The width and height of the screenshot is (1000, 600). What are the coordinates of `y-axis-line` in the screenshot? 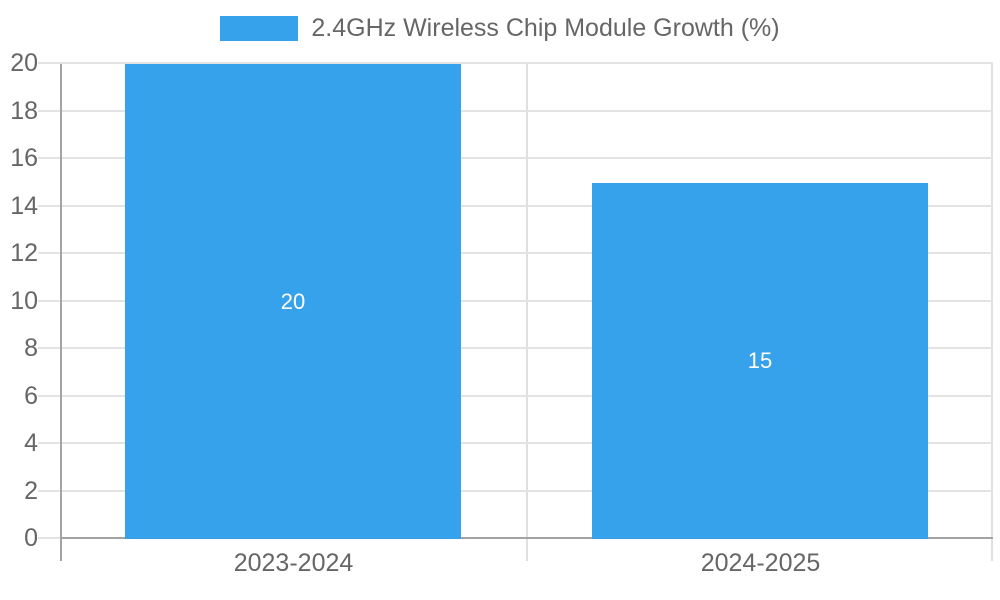 It's located at (61, 312).